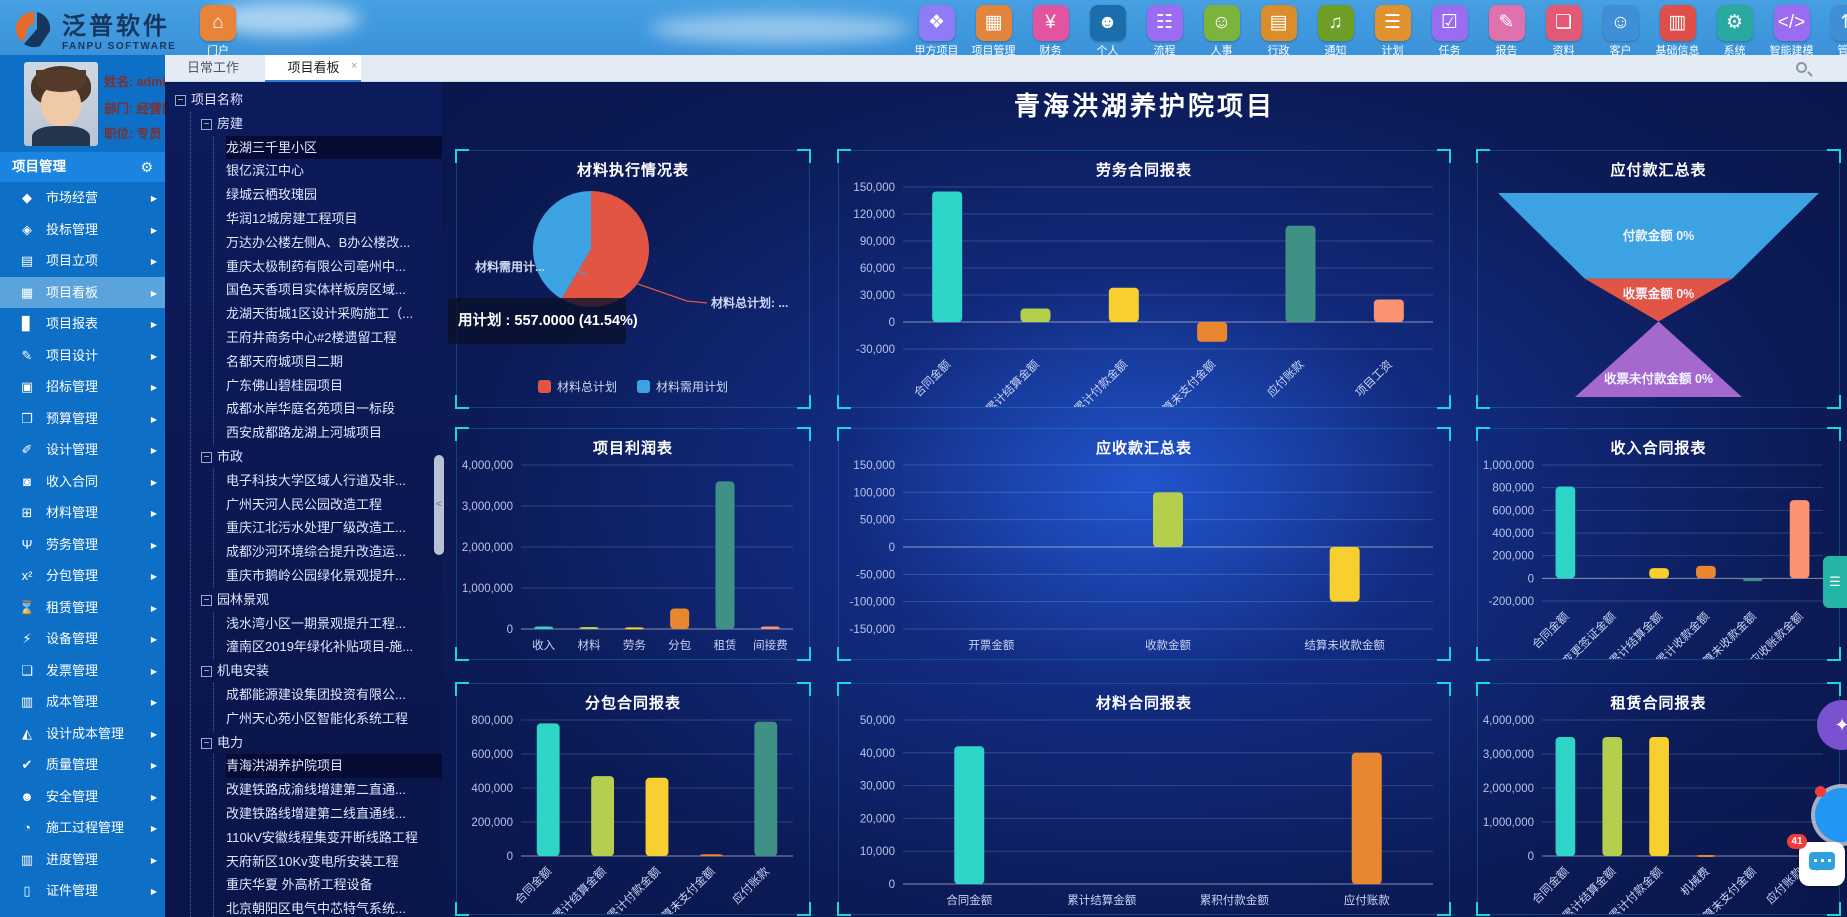  Describe the element at coordinates (334, 338) in the screenshot. I see `tree-item: 王府井商务中心#2楼遗留工程` at that location.